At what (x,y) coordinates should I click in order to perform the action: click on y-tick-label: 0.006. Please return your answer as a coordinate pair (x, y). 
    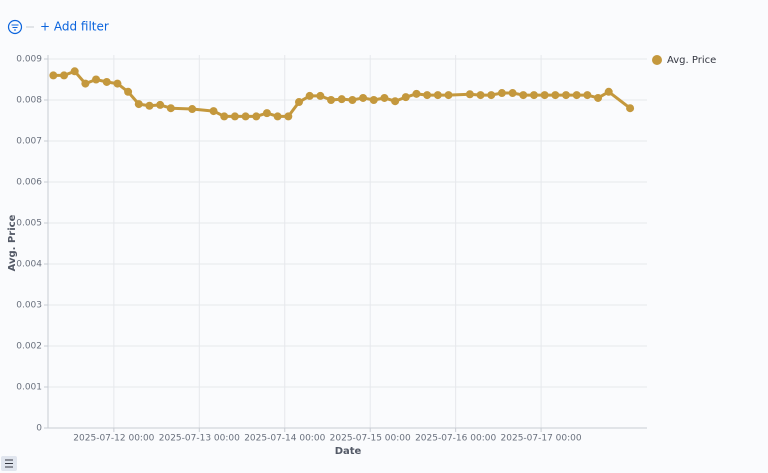
    Looking at the image, I should click on (29, 183).